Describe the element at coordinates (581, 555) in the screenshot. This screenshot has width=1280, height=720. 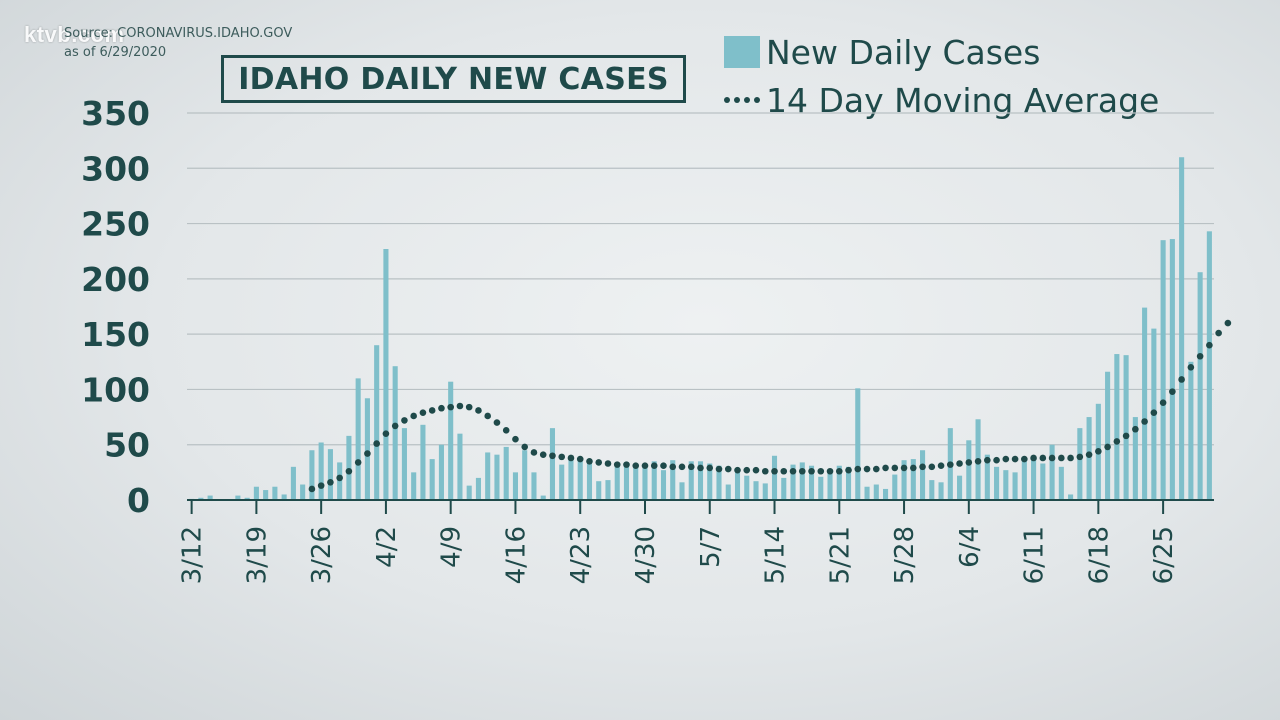
I see `x-tick-label: 4/23` at that location.